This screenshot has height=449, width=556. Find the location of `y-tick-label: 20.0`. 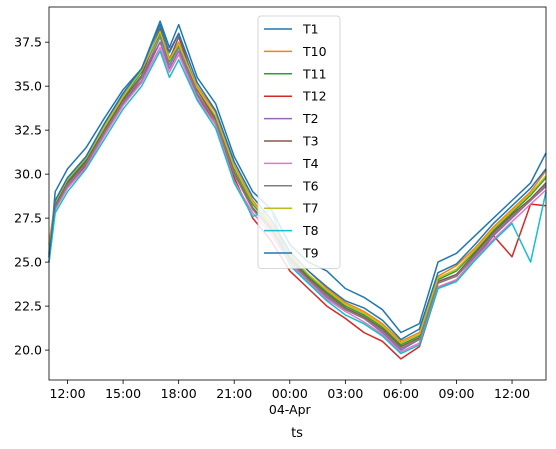

y-tick-label: 20.0 is located at coordinates (28, 350).